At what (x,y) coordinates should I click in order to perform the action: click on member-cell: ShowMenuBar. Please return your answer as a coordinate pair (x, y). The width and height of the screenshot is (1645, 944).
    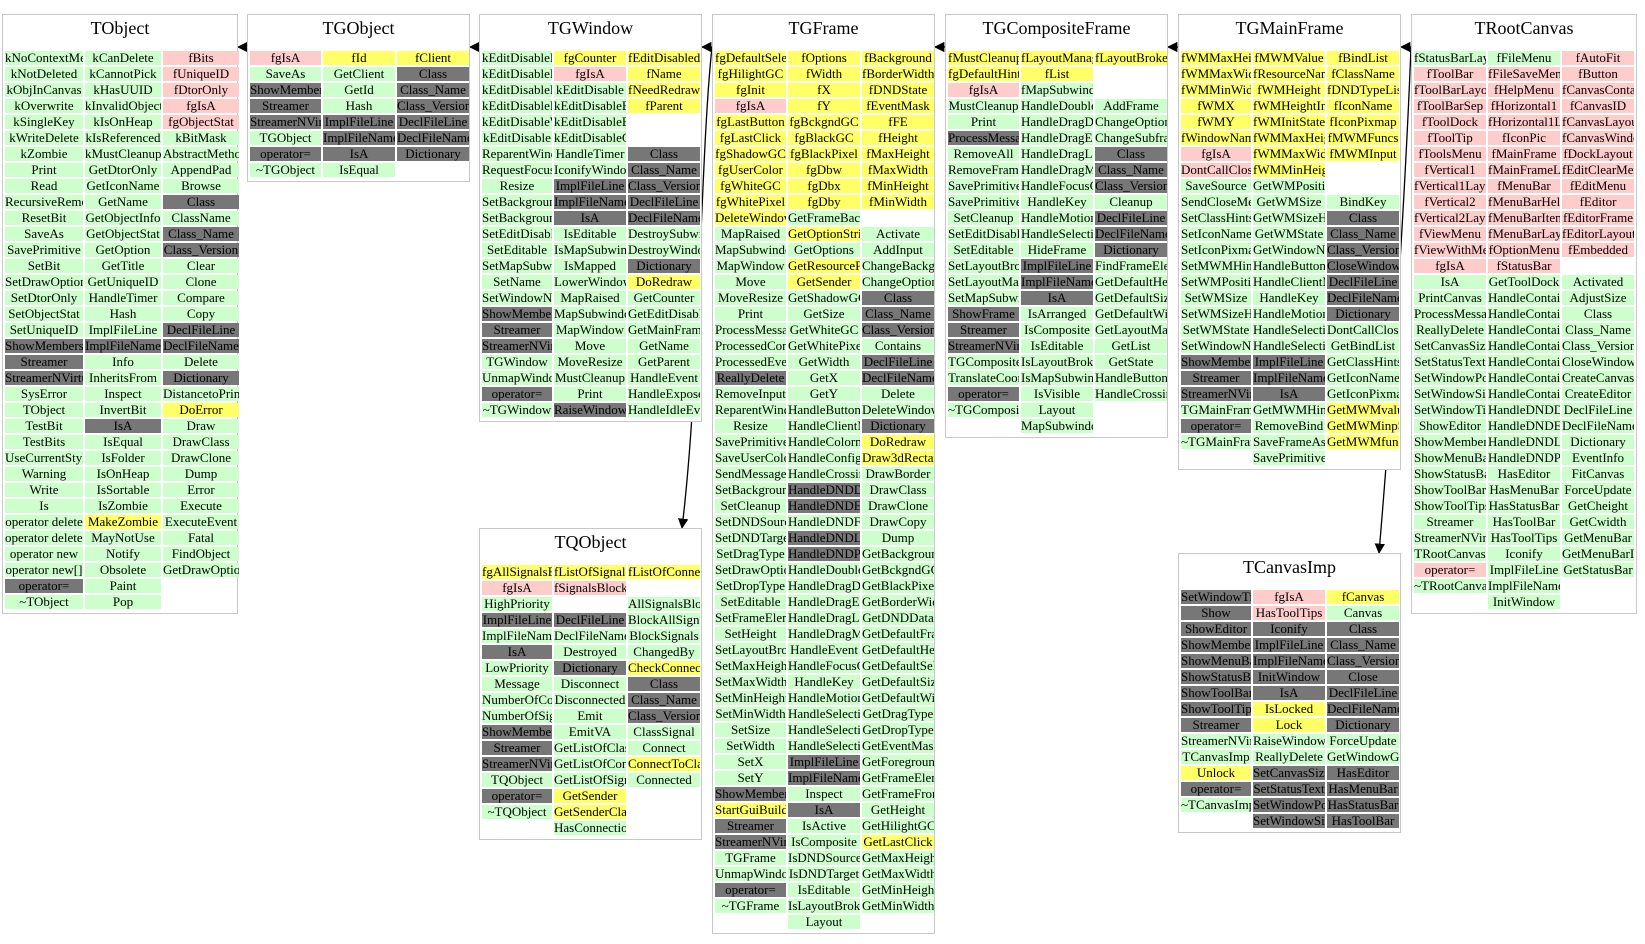
    Looking at the image, I should click on (1216, 661).